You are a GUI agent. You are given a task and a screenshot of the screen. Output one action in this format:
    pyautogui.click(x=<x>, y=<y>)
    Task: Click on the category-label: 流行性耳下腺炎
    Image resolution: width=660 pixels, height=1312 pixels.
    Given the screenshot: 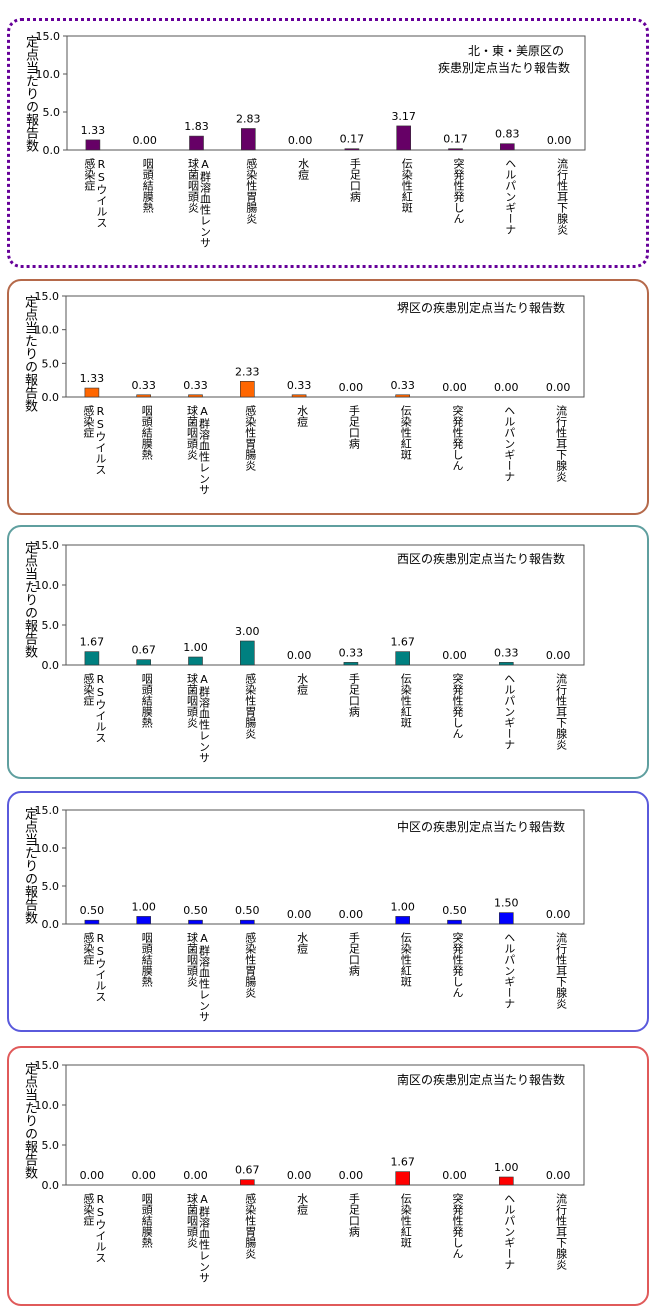 What is the action you would take?
    pyautogui.click(x=561, y=1231)
    